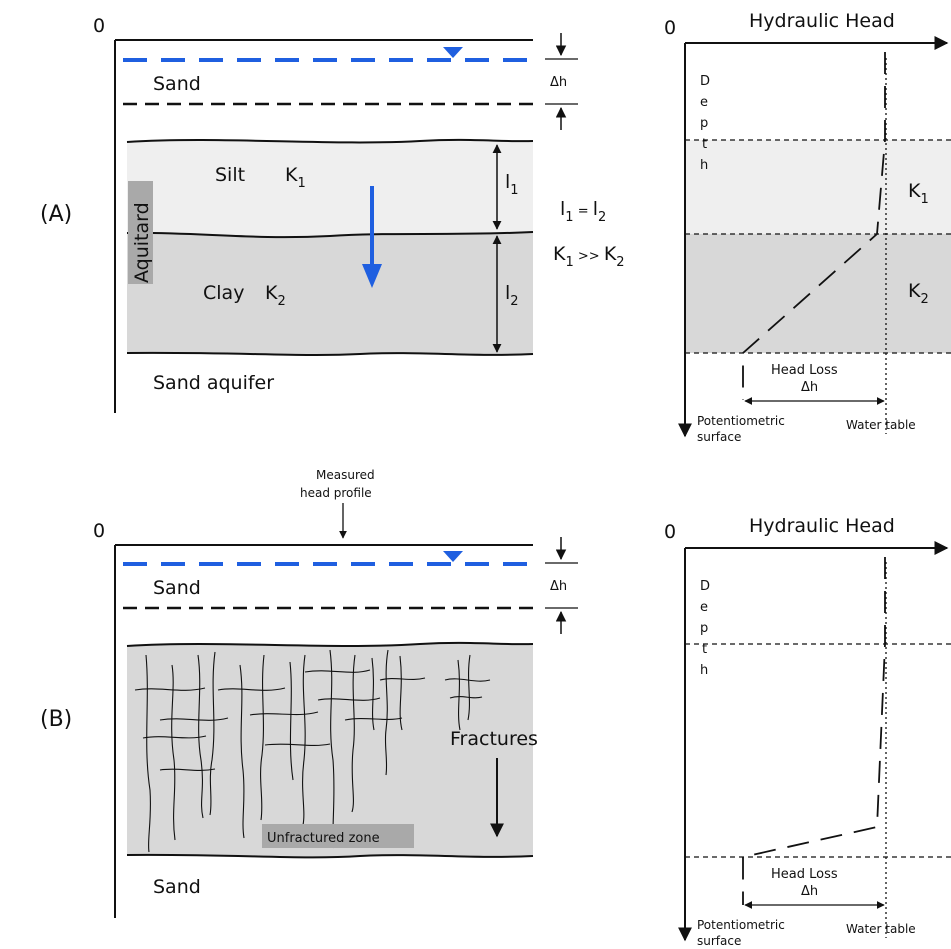 The image size is (951, 949). I want to click on silt-clay-boundary, so click(330, 235).